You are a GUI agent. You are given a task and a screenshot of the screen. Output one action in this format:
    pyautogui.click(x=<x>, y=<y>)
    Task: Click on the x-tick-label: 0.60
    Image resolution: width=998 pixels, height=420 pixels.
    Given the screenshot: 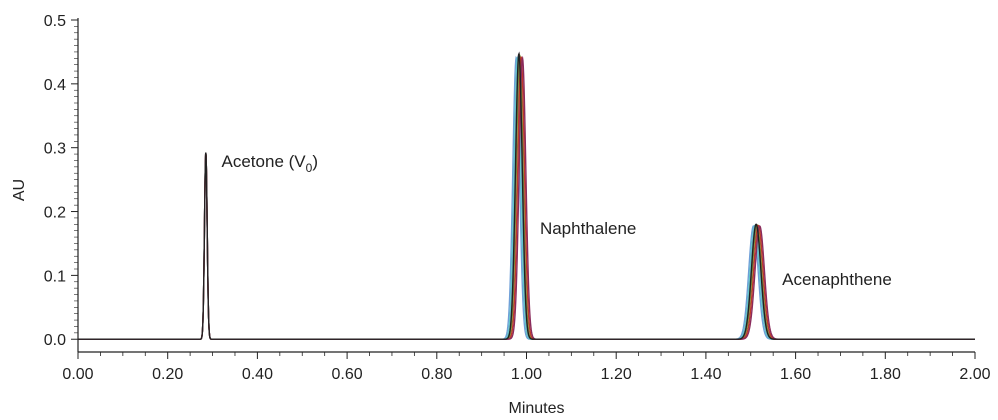 What is the action you would take?
    pyautogui.click(x=347, y=374)
    